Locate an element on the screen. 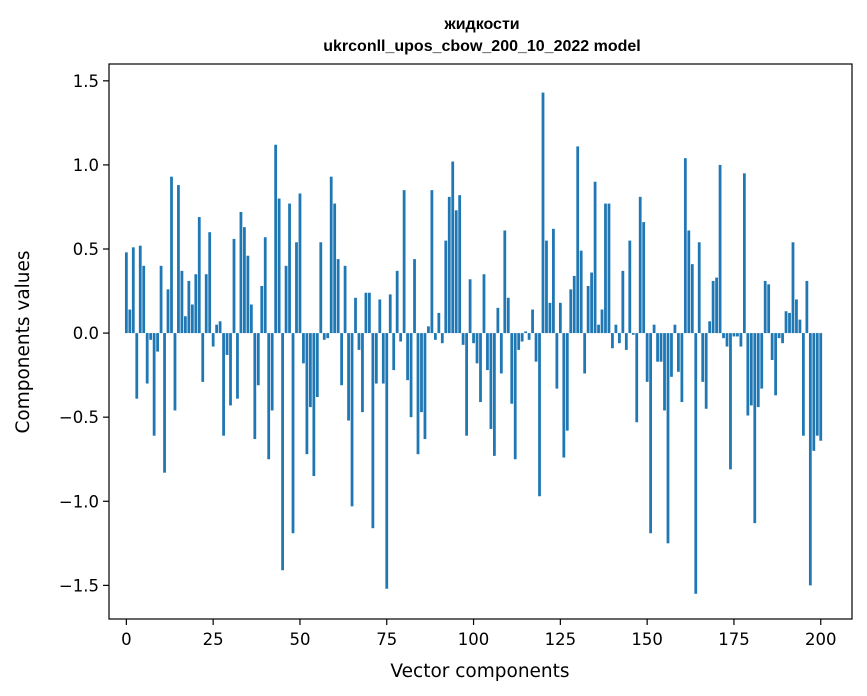  y-tick-label: 1.5 is located at coordinates (86, 81).